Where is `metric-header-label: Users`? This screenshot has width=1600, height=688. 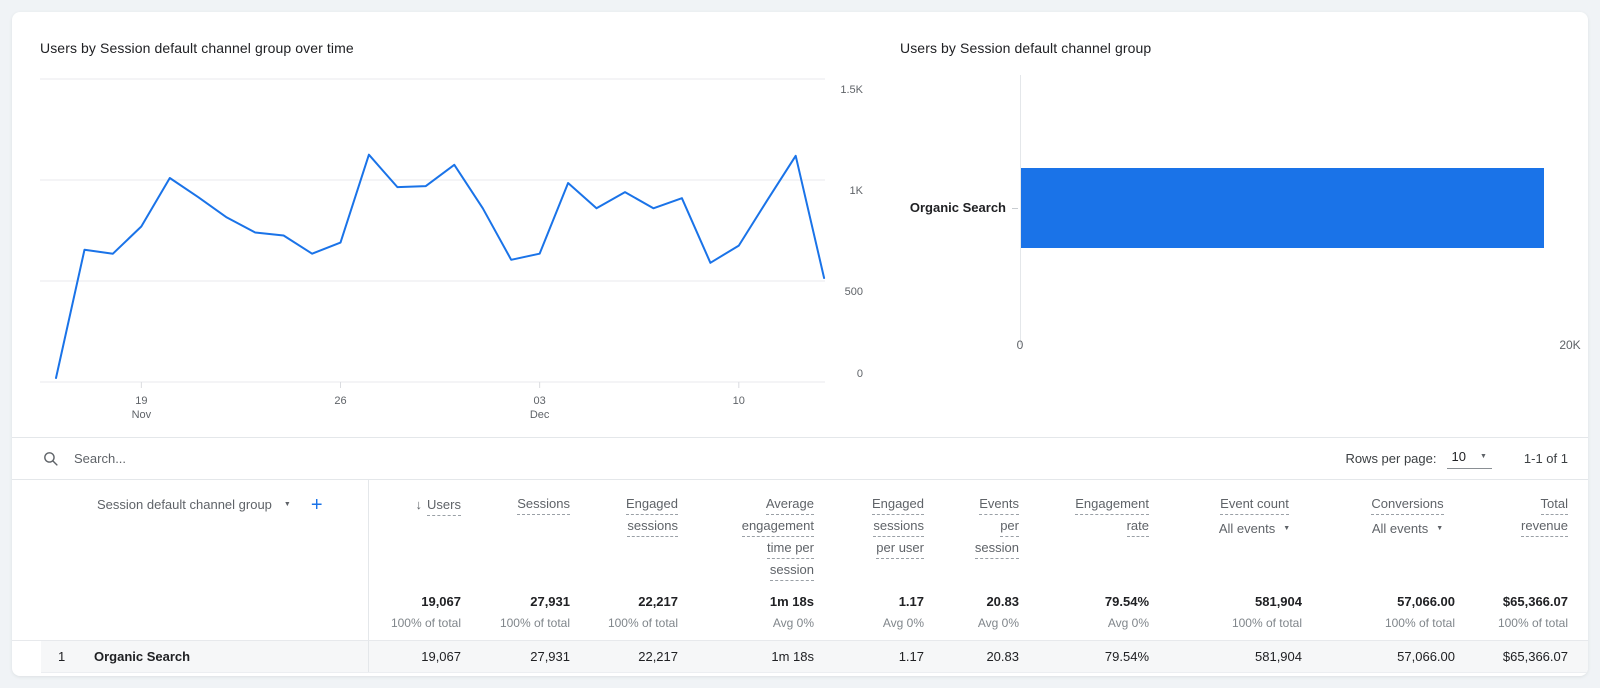 metric-header-label: Users is located at coordinates (444, 507).